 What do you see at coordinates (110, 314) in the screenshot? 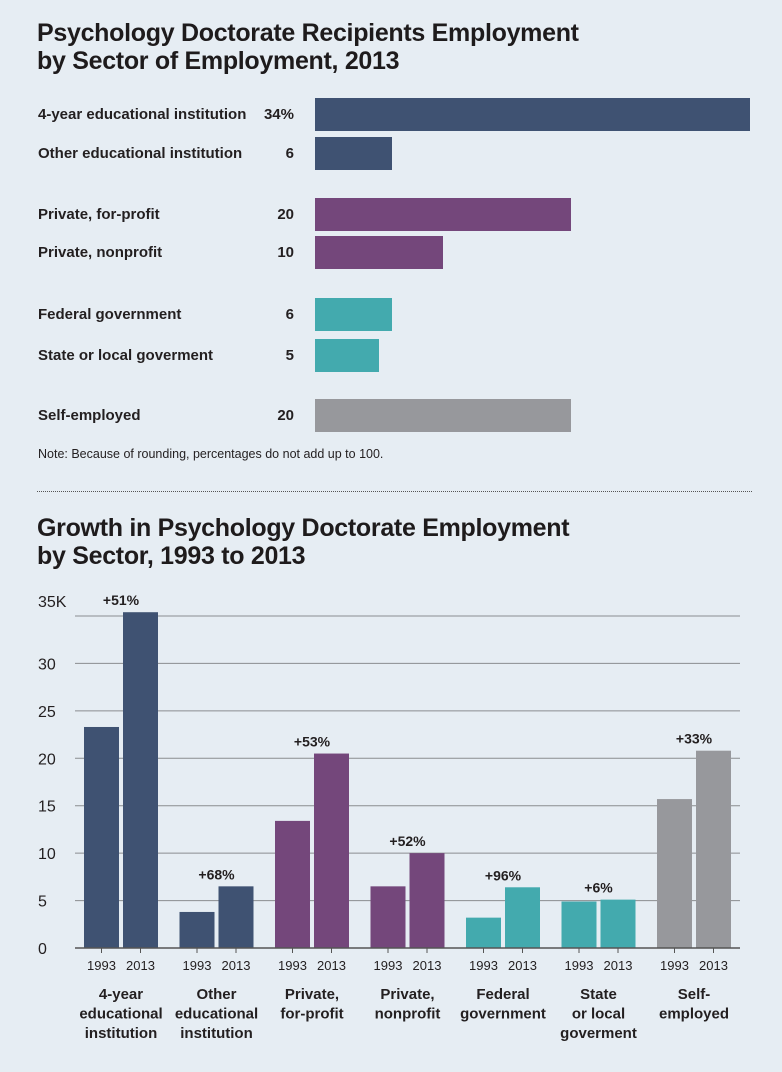
I see `bar-label: Federal government` at bounding box center [110, 314].